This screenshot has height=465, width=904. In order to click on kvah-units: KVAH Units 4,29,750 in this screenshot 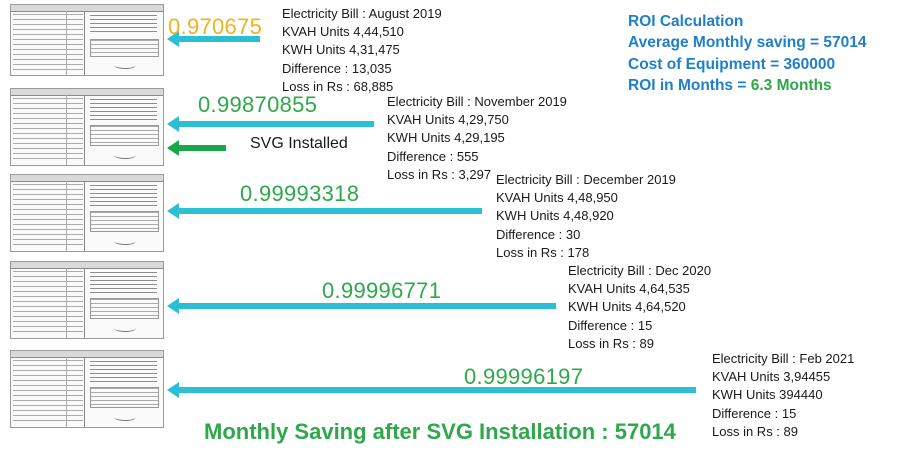, I will do `click(448, 120)`.